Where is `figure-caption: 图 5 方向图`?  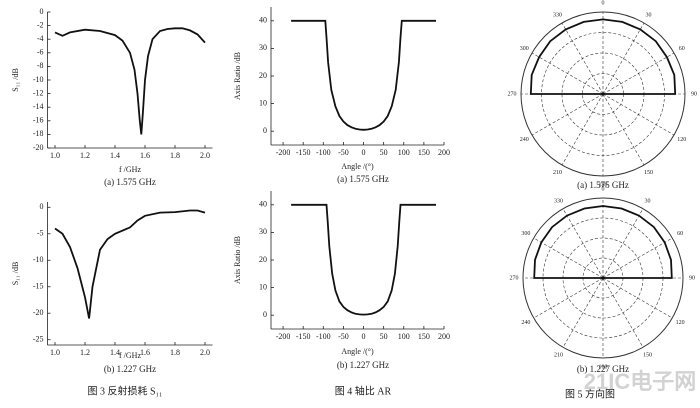 figure-caption: 图 5 方向图 is located at coordinates (590, 393).